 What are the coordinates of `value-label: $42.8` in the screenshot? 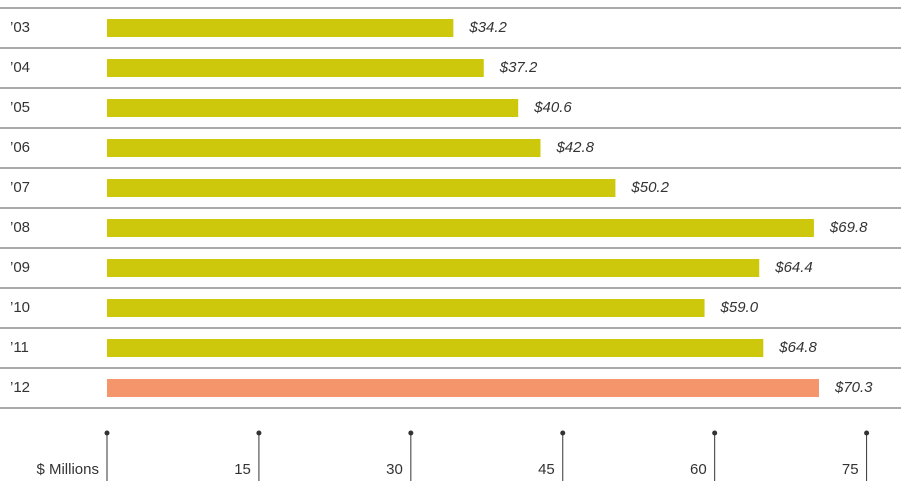 It's located at (574, 147).